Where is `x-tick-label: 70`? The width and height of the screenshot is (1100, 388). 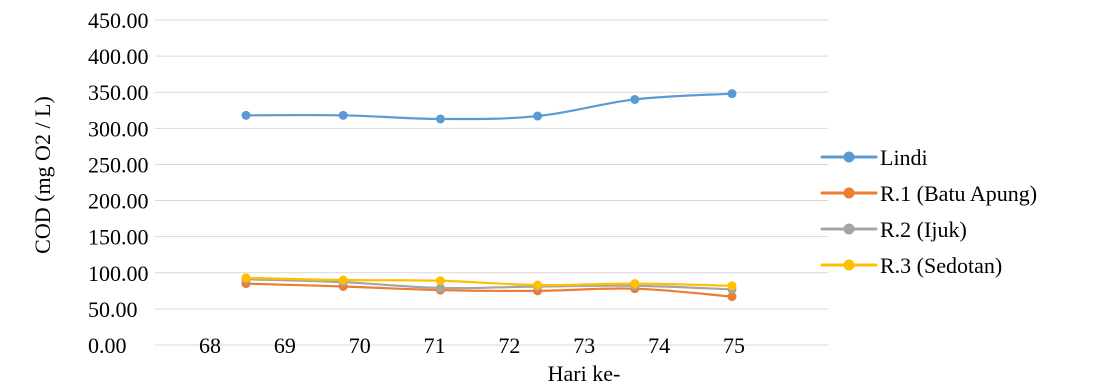 x-tick-label: 70 is located at coordinates (360, 345).